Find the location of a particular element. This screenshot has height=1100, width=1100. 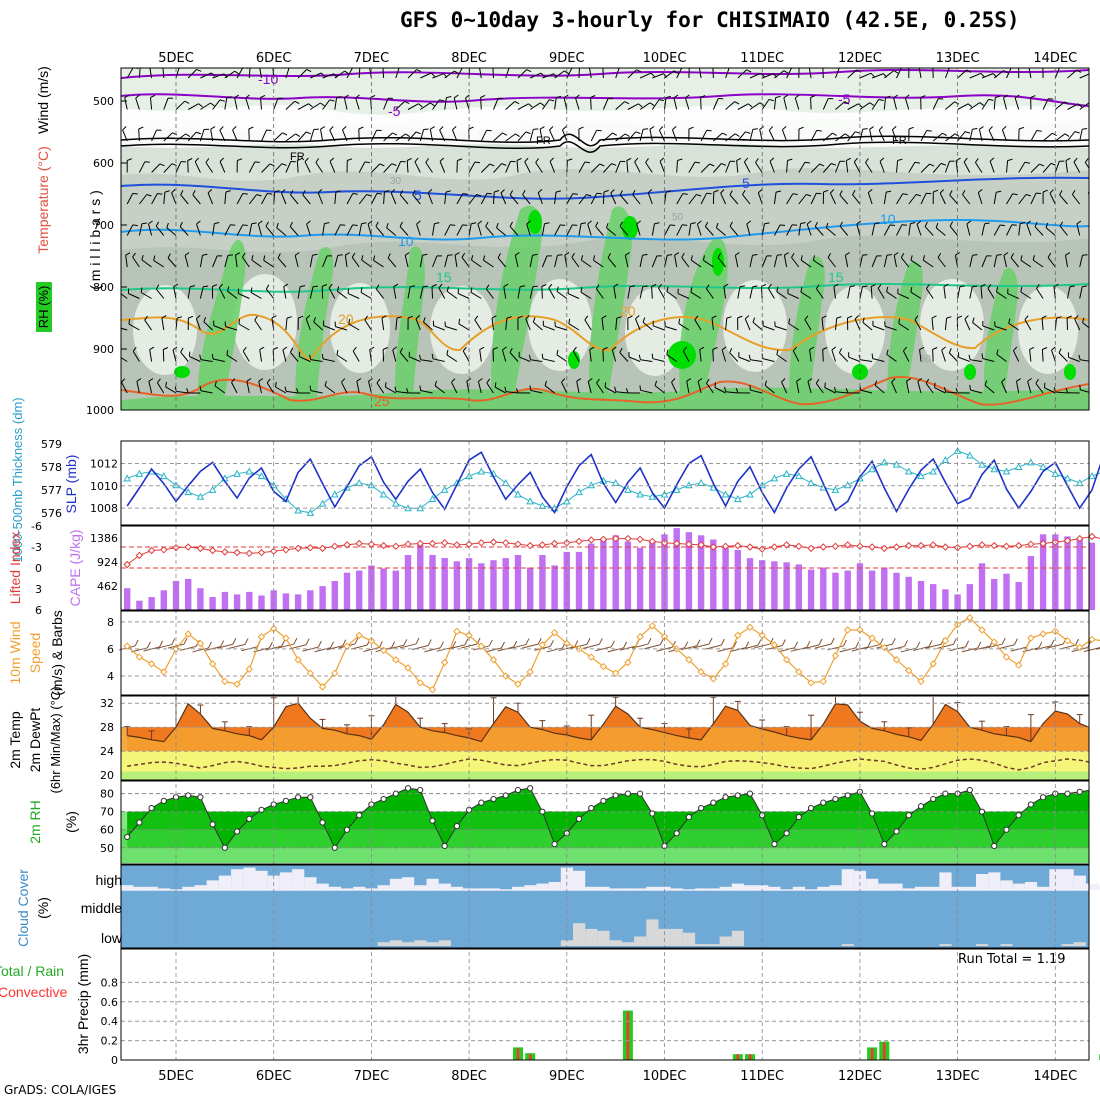

svg-text: 25 is located at coordinates (382, 401).